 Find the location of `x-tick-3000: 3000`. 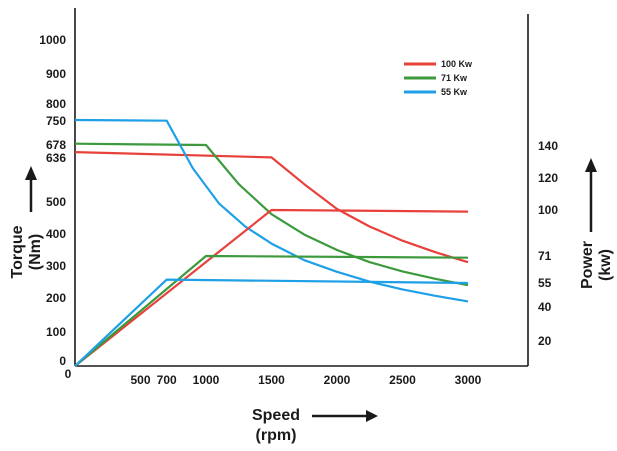

x-tick-3000: 3000 is located at coordinates (468, 380).